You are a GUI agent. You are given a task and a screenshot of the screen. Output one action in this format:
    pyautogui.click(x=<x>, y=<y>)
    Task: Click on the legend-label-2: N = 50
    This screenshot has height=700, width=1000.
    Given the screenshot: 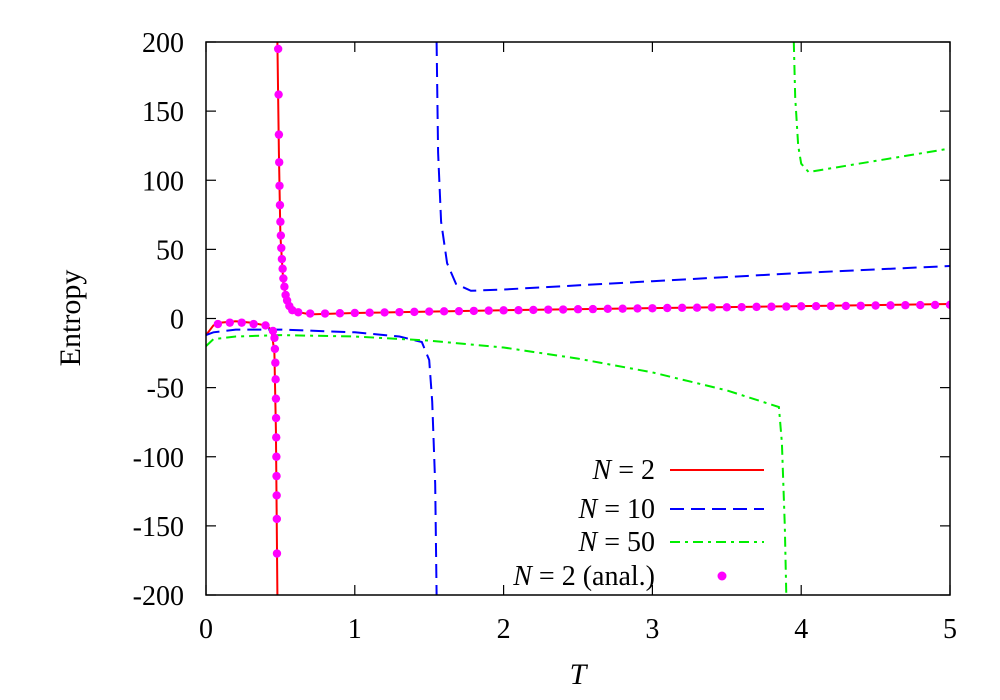 What is the action you would take?
    pyautogui.click(x=616, y=542)
    